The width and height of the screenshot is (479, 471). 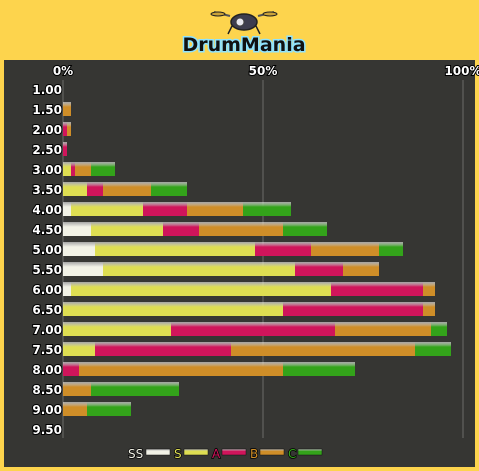 What do you see at coordinates (244, 23) in the screenshot?
I see `drum-kit-icon` at bounding box center [244, 23].